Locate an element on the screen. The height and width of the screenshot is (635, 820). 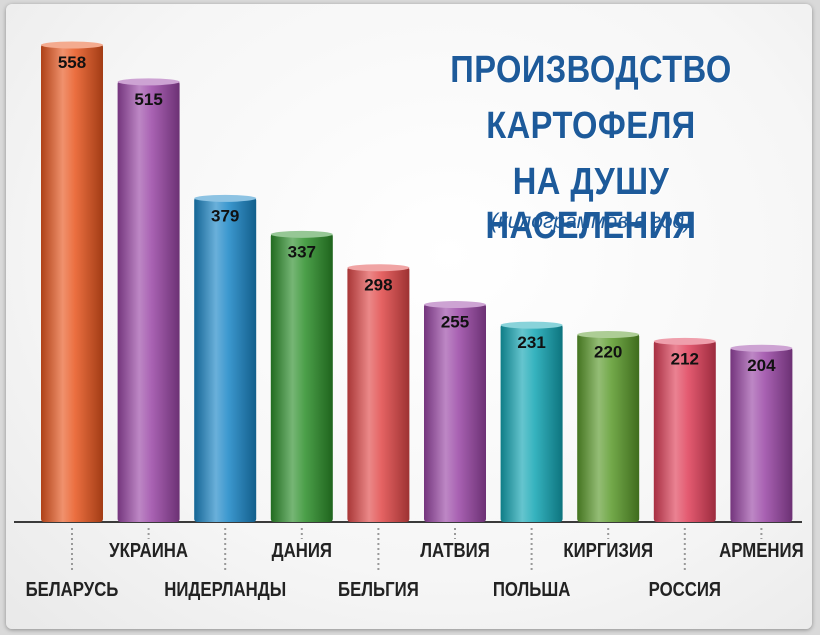
chart-title-line-3: НА ДУШУ НАСЕЛЕНИЯ is located at coordinates (591, 204).